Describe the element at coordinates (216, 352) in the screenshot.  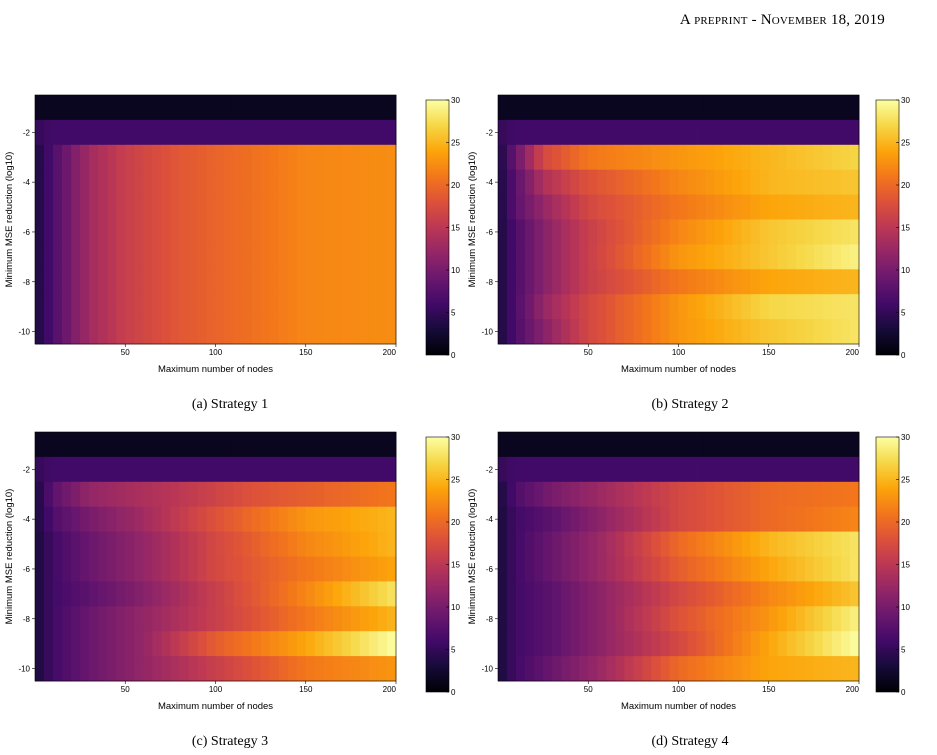
I see `x-tick-label: 100` at that location.